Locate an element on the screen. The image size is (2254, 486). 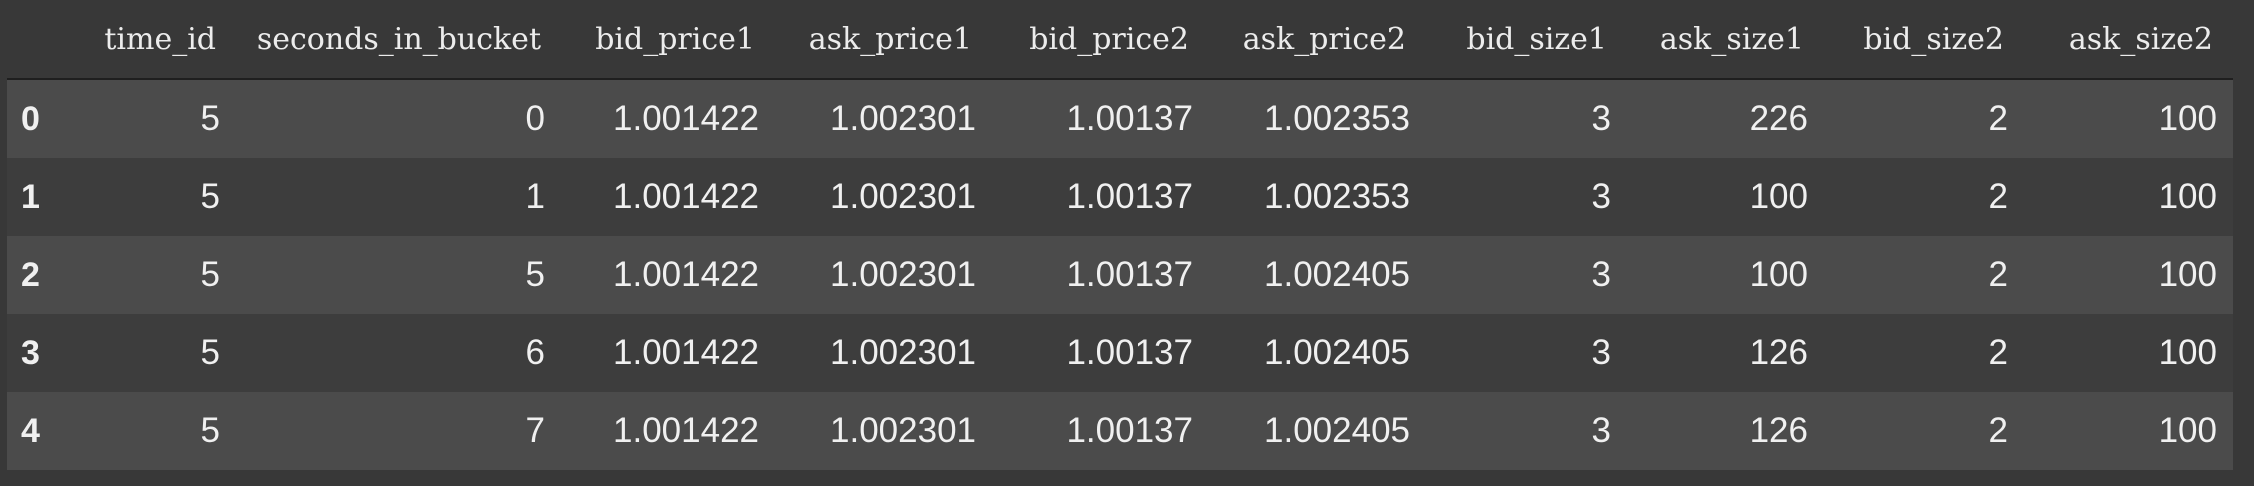
cell-seconds-in-bucket: 5 is located at coordinates (535, 274).